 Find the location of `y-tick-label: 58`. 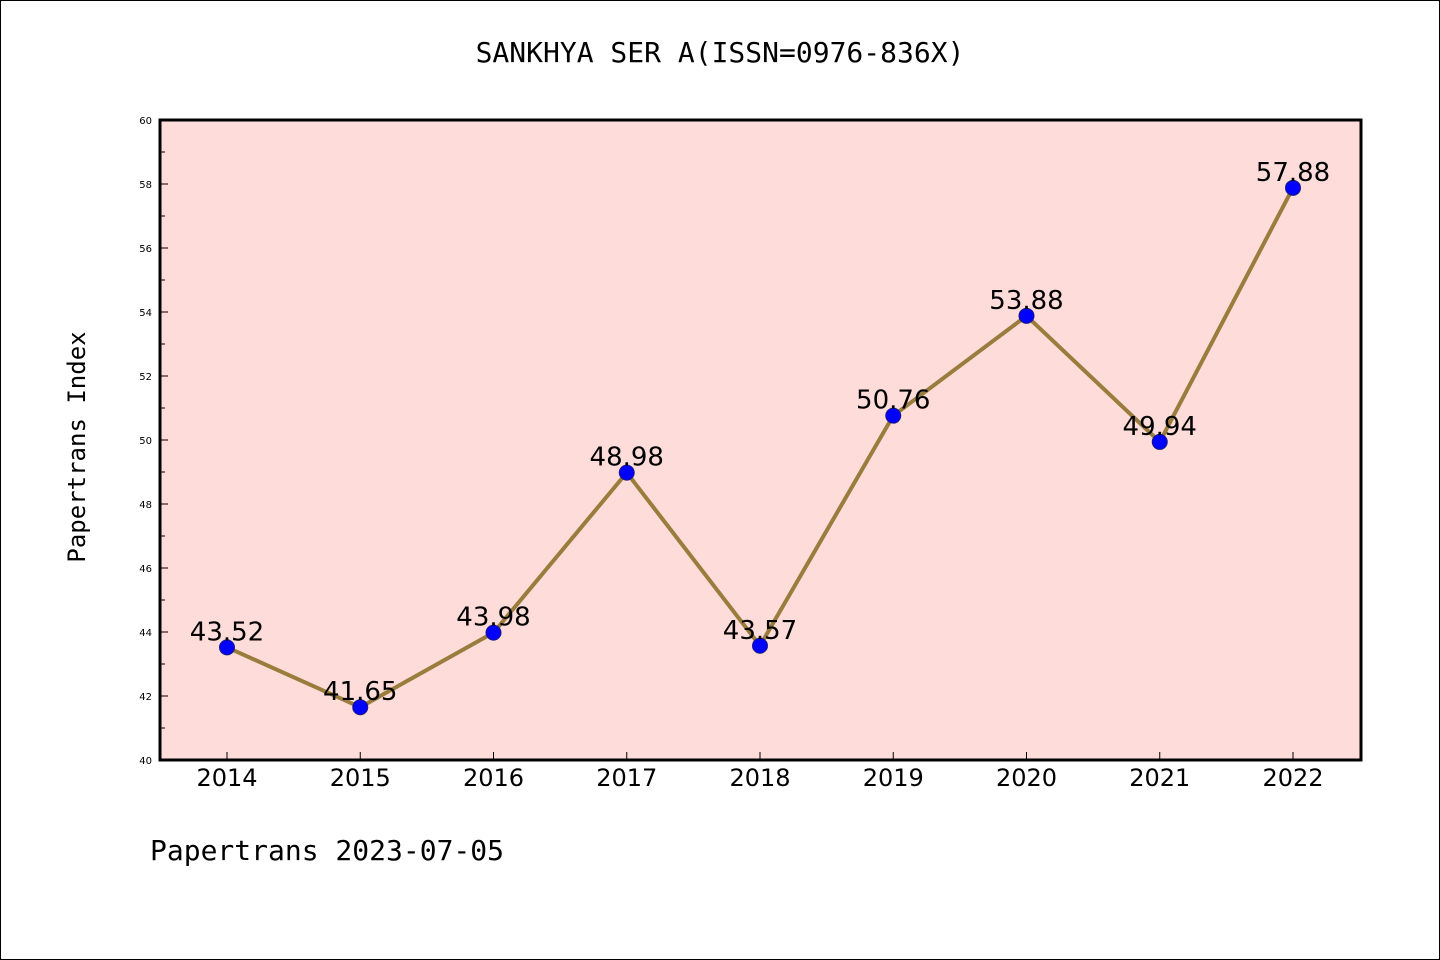

y-tick-label: 58 is located at coordinates (145, 185).